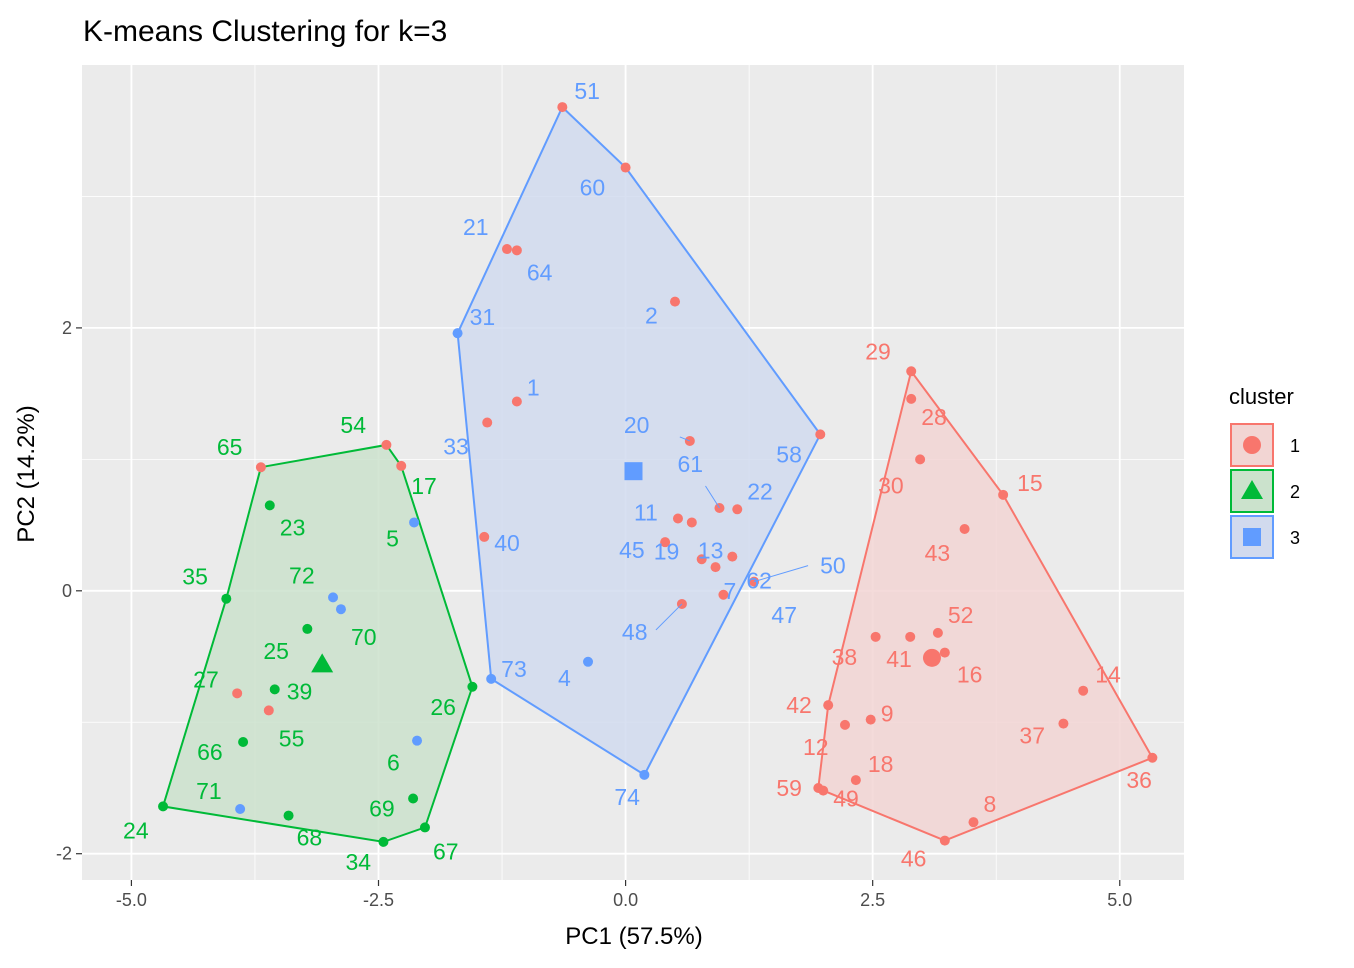  What do you see at coordinates (961, 615) in the screenshot?
I see `point-label-52: 52` at bounding box center [961, 615].